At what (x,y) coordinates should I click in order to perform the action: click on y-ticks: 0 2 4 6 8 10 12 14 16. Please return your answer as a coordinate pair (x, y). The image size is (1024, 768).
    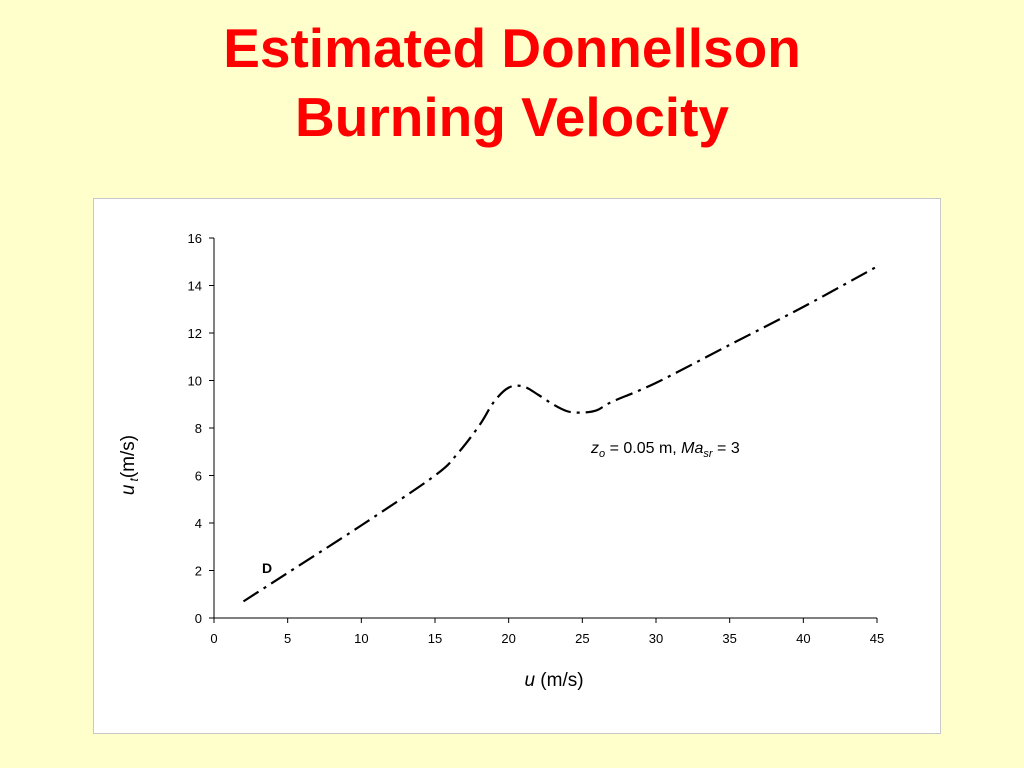
    Looking at the image, I should click on (201, 428).